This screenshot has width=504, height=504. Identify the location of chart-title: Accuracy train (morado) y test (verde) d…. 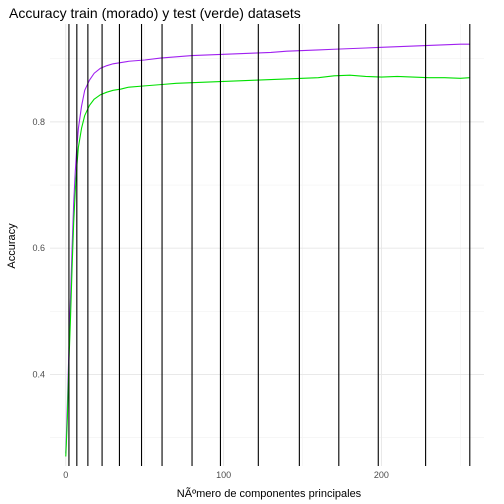
(155, 13).